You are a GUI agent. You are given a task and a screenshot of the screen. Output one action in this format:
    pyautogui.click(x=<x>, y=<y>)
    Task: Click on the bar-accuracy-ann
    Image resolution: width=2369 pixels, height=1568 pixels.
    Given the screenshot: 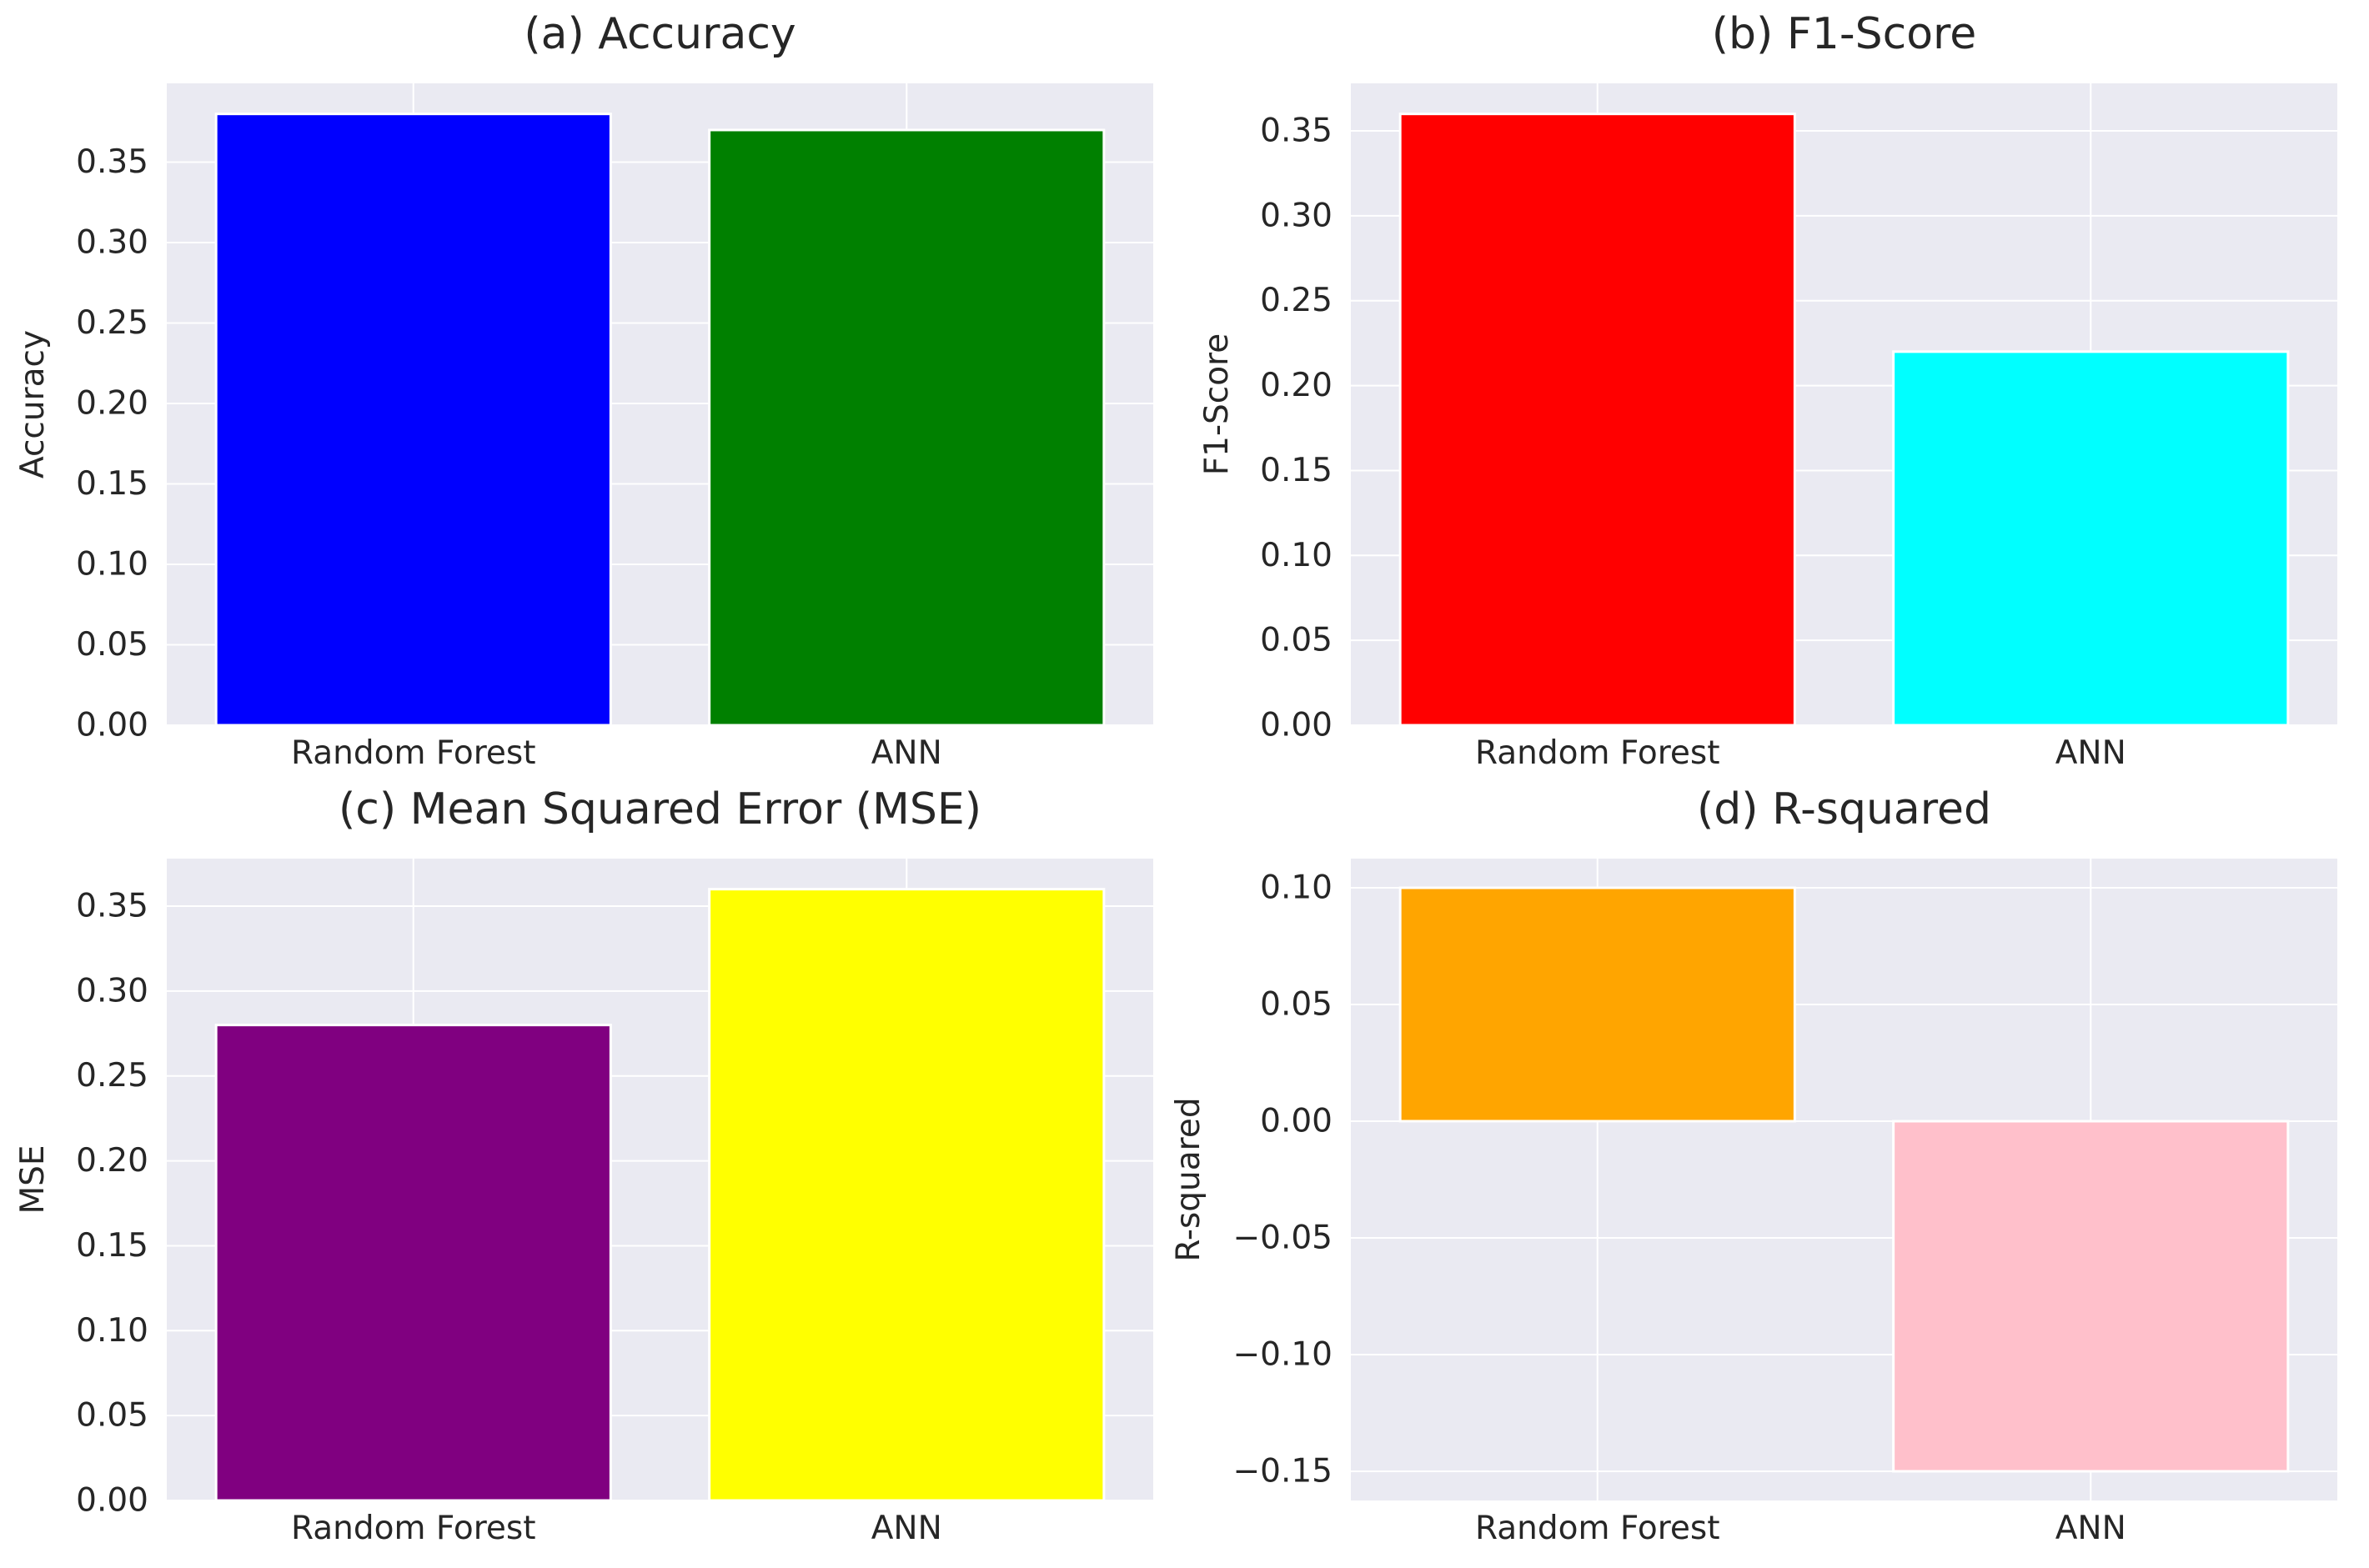 What is the action you would take?
    pyautogui.click(x=907, y=427)
    